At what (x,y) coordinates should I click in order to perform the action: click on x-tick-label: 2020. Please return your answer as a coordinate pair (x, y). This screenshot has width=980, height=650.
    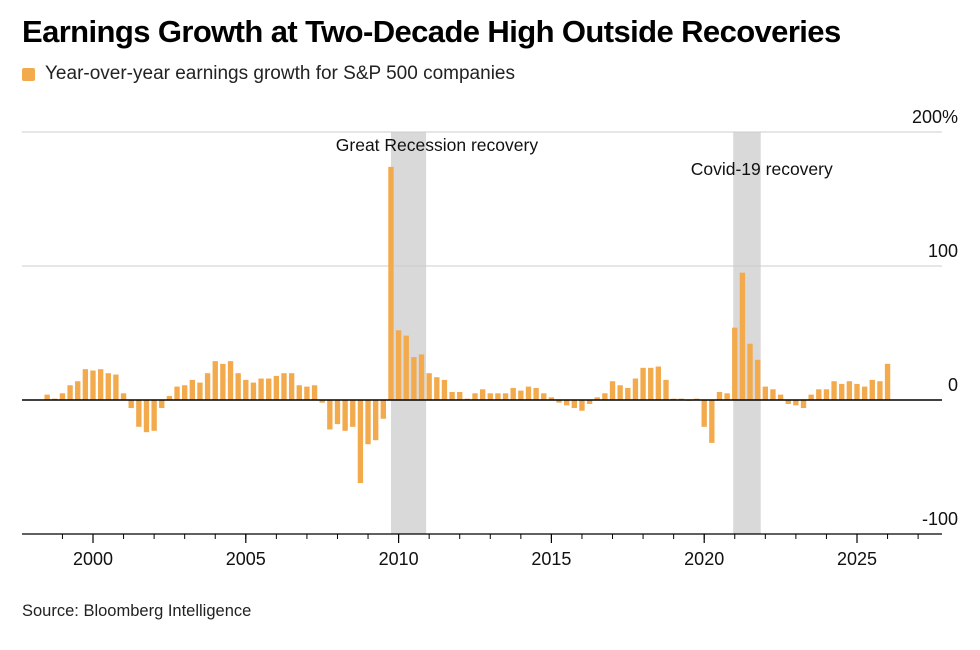
    Looking at the image, I should click on (704, 559).